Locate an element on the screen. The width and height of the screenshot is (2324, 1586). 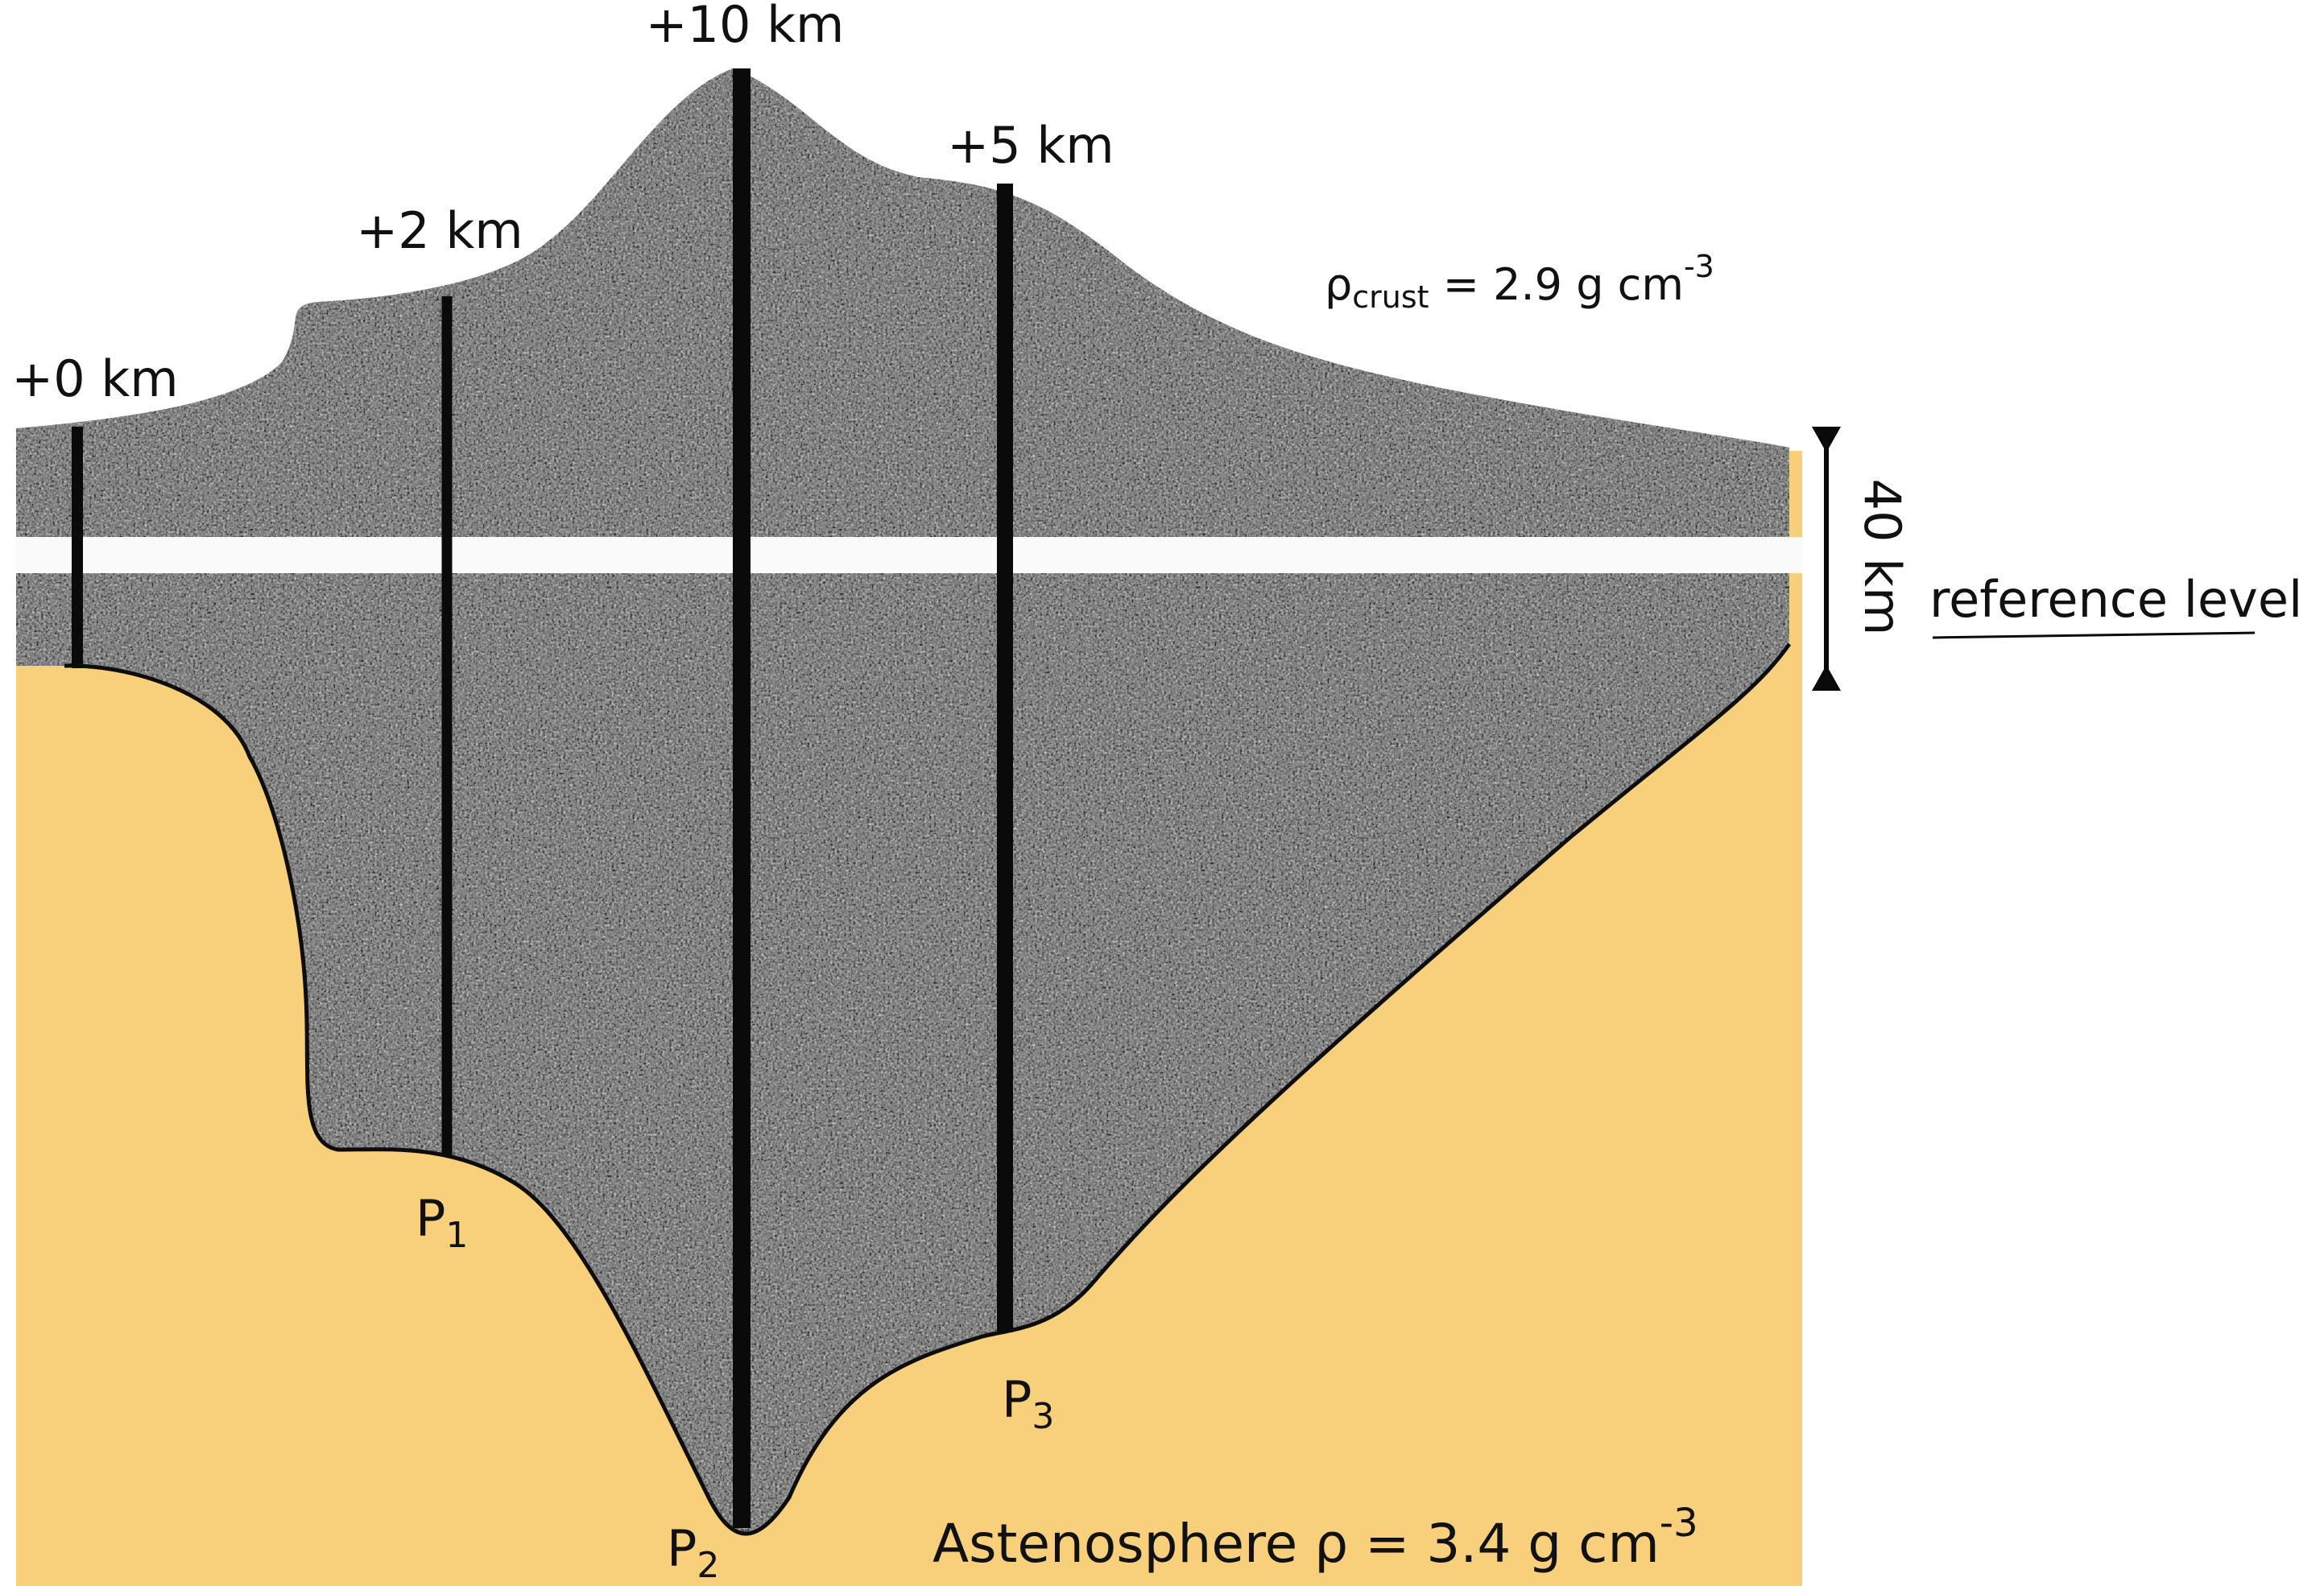
p1-base: P is located at coordinates (430, 1218).